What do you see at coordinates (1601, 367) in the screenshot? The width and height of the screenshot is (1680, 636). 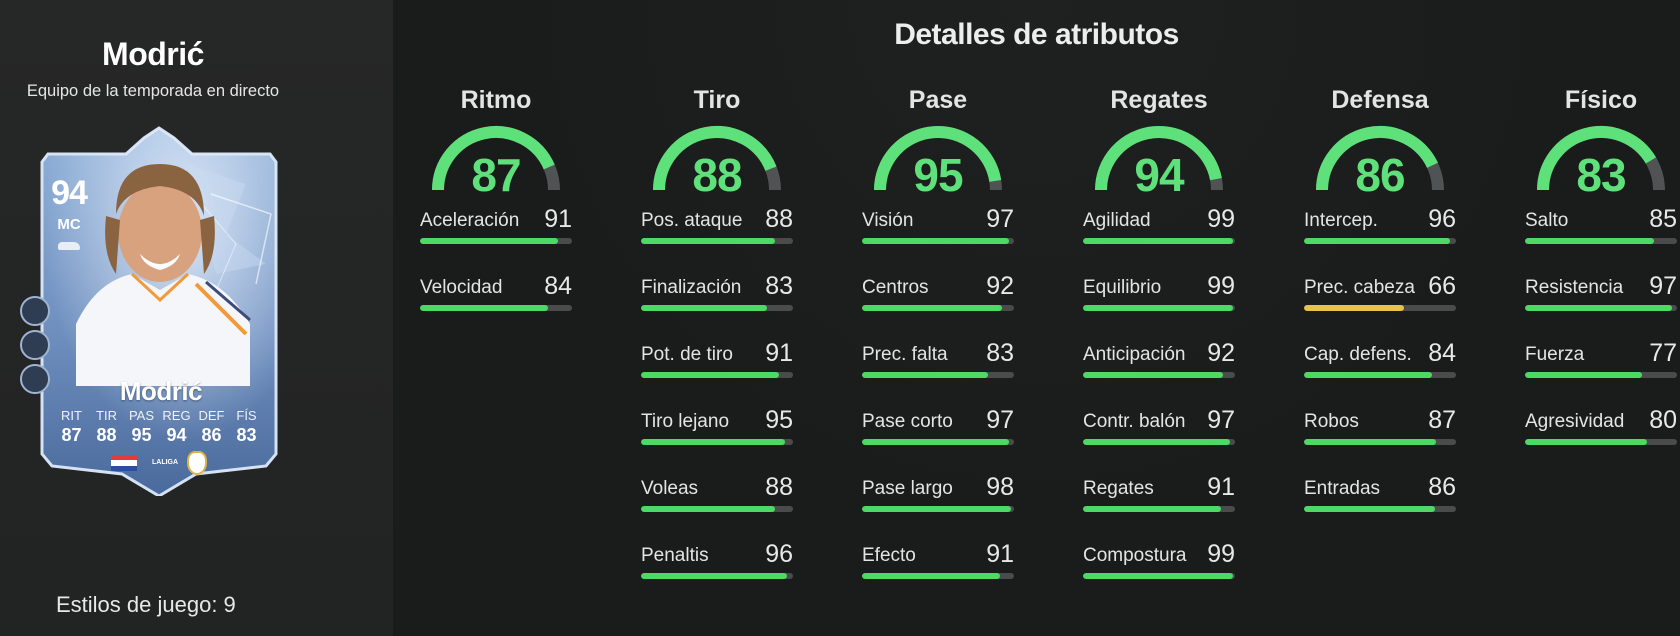 I see `attribute-row: Fuerza 77` at bounding box center [1601, 367].